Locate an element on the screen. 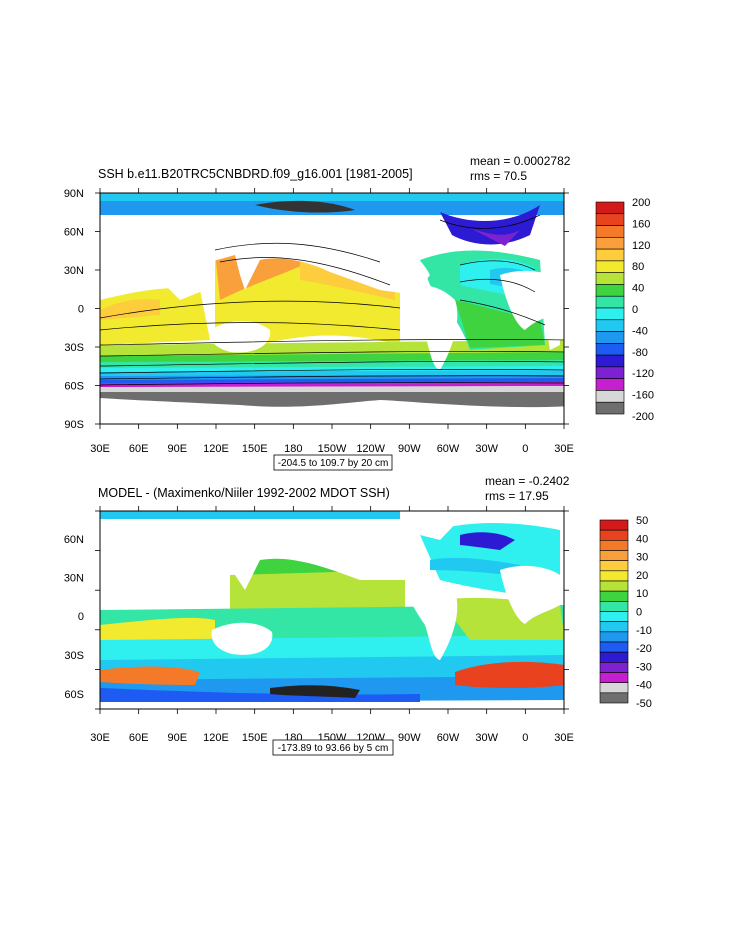 The width and height of the screenshot is (733, 945). bottom-cb-label: -20 is located at coordinates (644, 649).